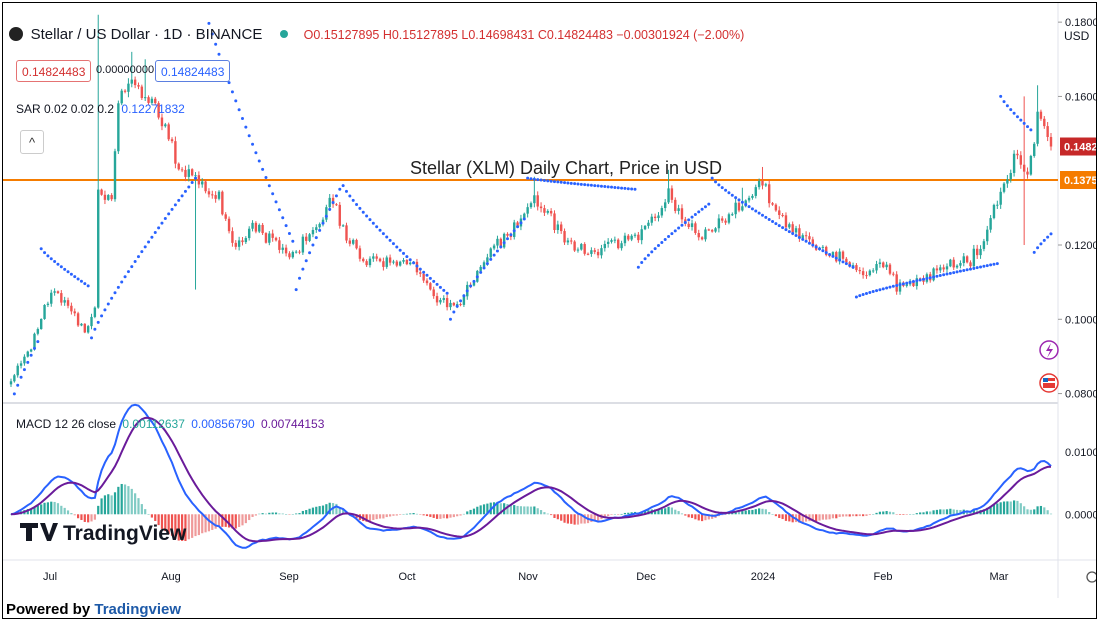  I want to click on sell-price-box: 0.14824483, so click(54, 71).